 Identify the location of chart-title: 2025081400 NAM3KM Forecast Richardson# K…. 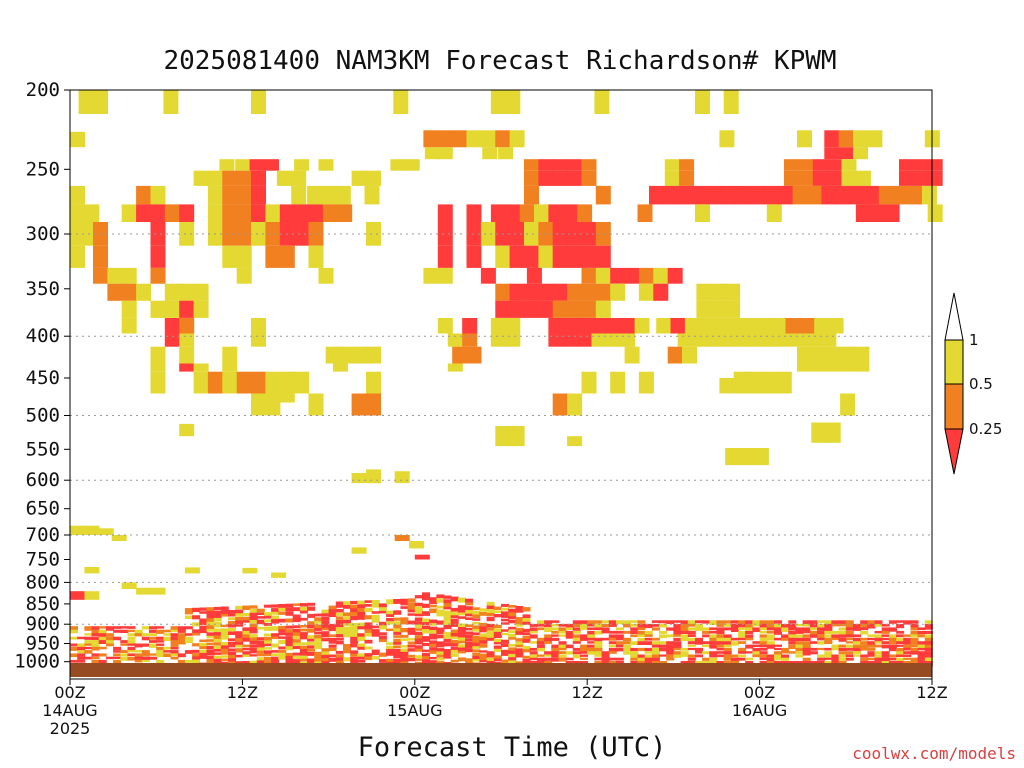
(500, 61).